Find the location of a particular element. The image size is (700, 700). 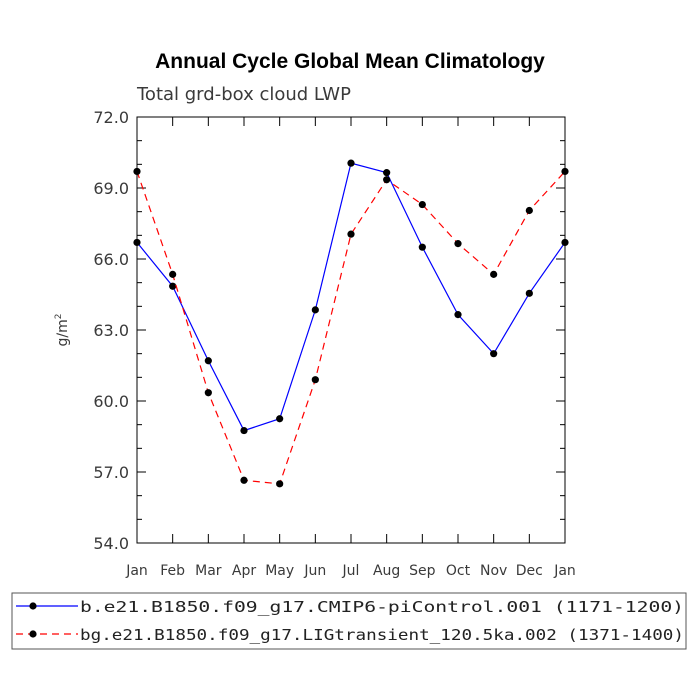

y-tick-label: 72.0 is located at coordinates (111, 117).